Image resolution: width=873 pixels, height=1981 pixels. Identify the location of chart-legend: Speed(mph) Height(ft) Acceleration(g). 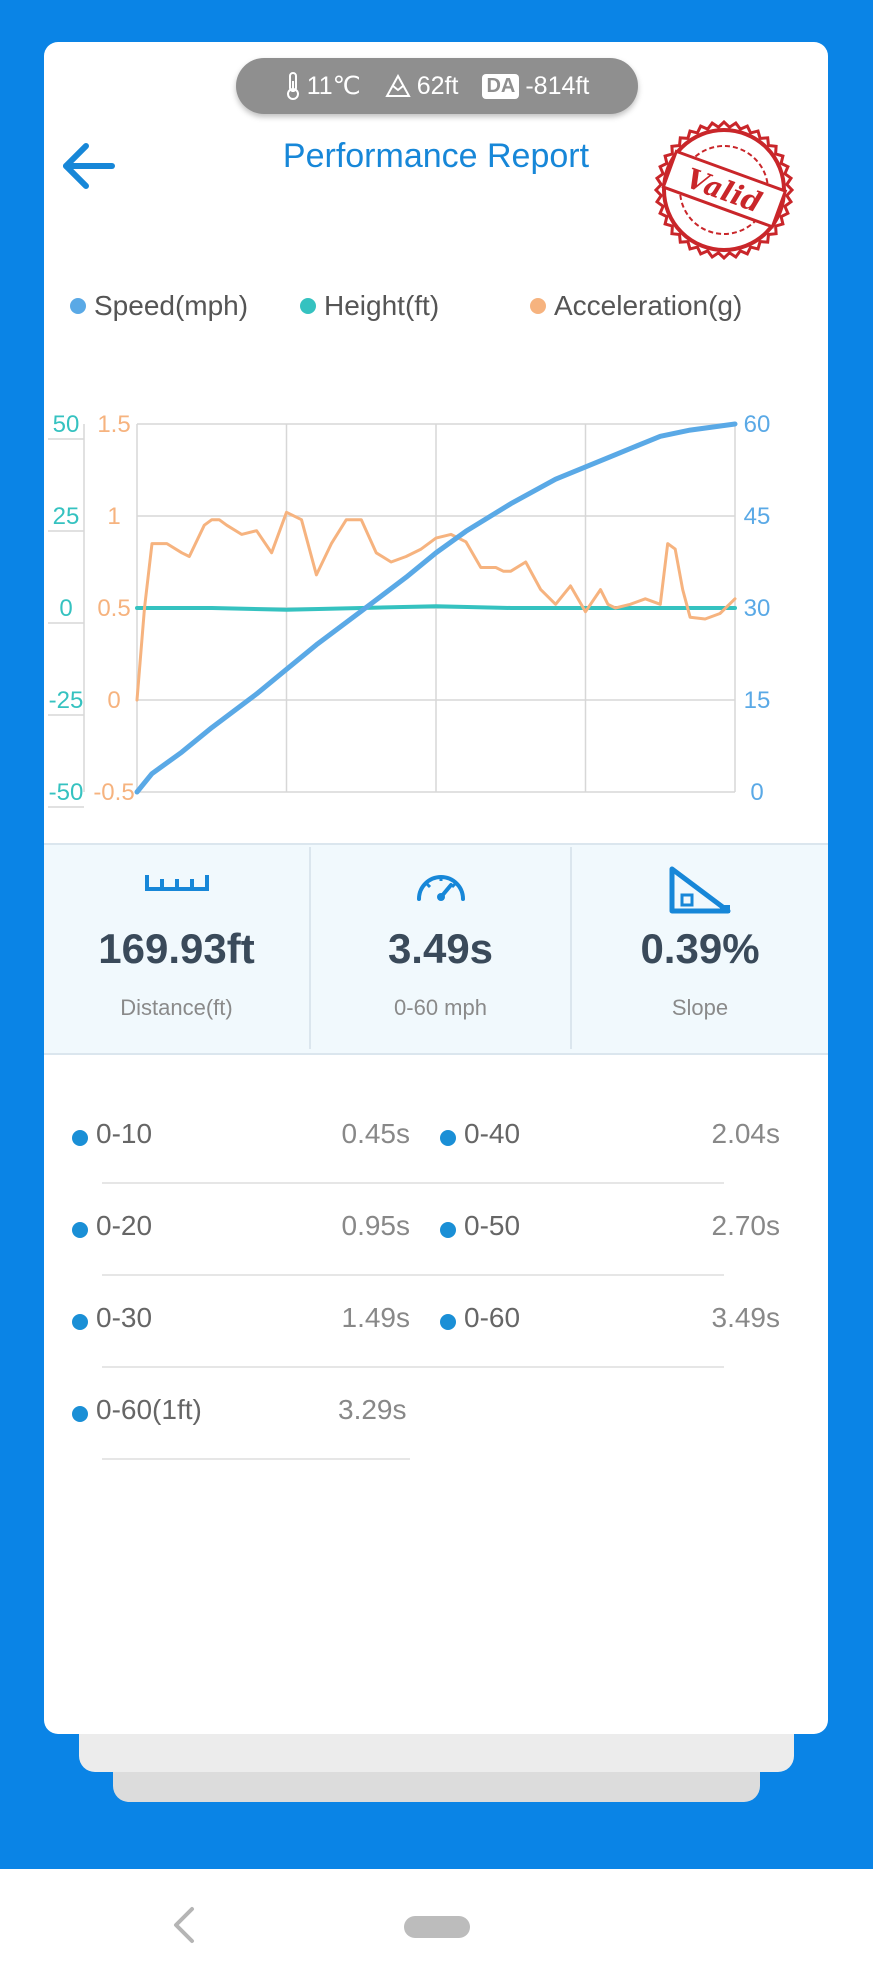
(436, 310).